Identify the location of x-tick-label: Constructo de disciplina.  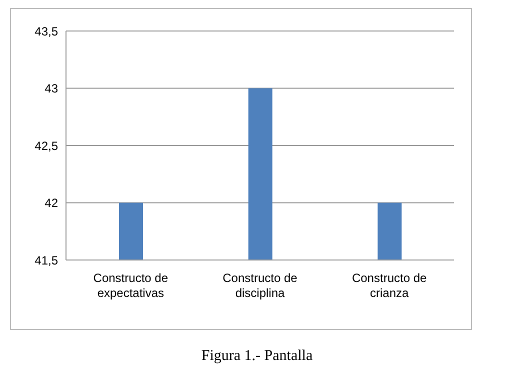
(260, 285).